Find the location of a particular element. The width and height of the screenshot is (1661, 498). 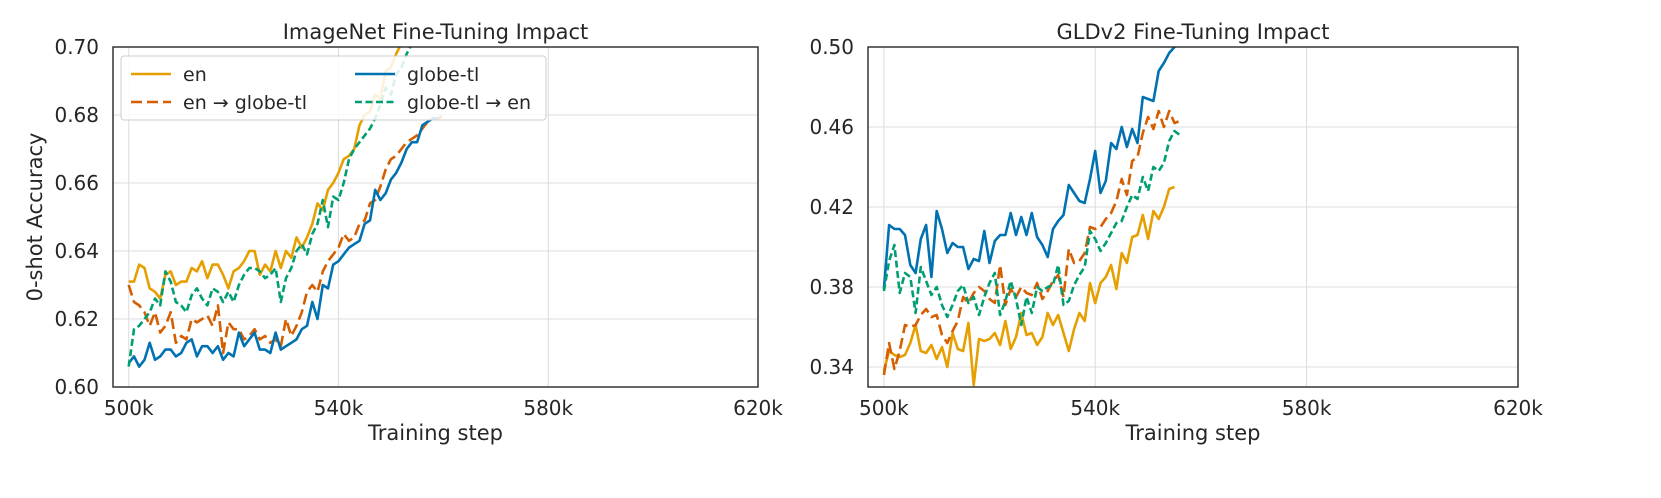

legend-box is located at coordinates (333, 88).